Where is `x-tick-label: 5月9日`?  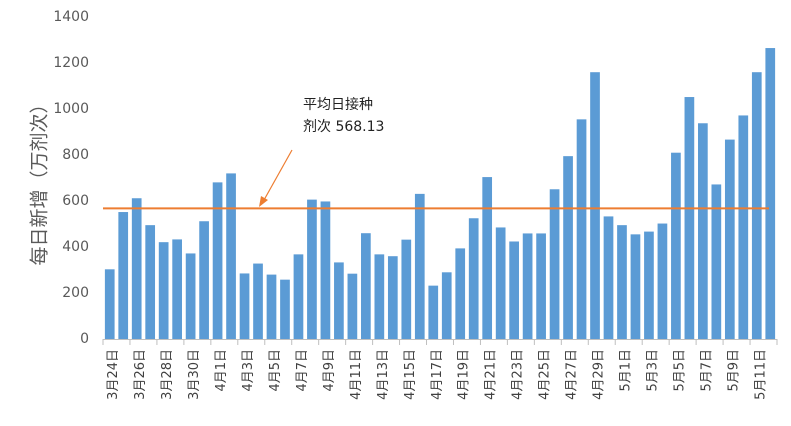
x-tick-label: 5月9日 is located at coordinates (733, 370).